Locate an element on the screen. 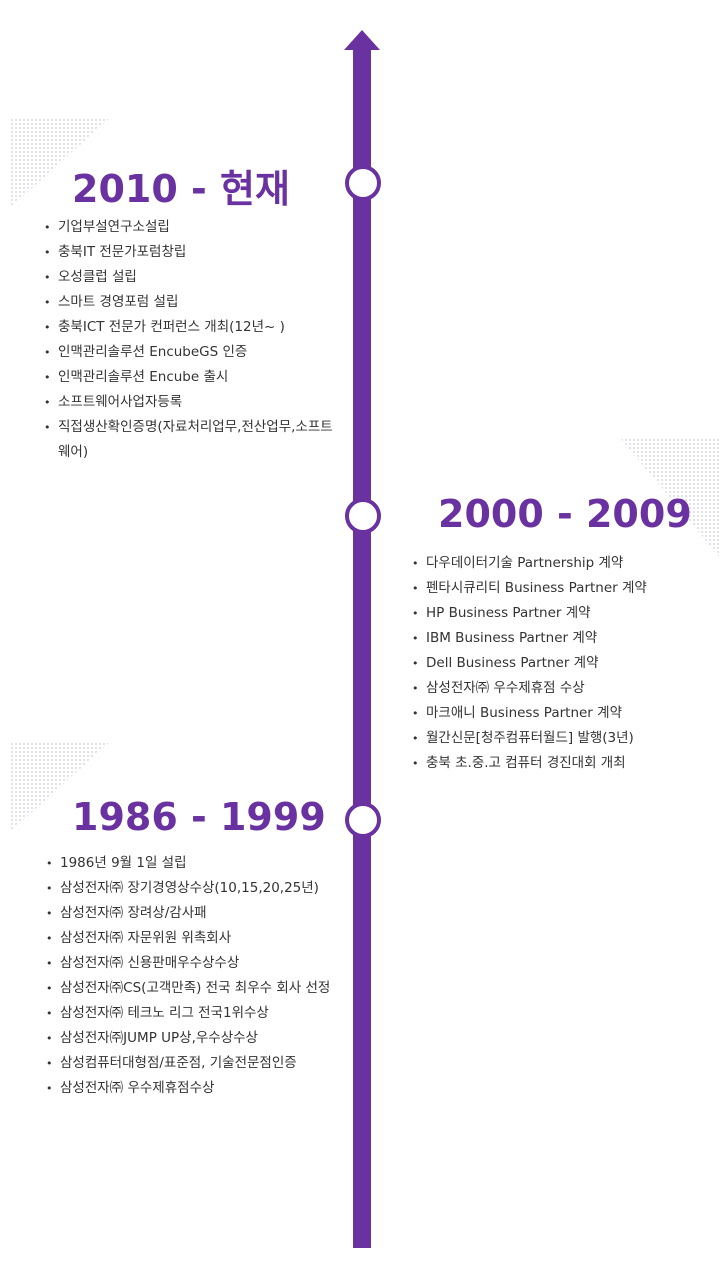 This screenshot has width=720, height=1280. timeline-axis is located at coordinates (362, 648).